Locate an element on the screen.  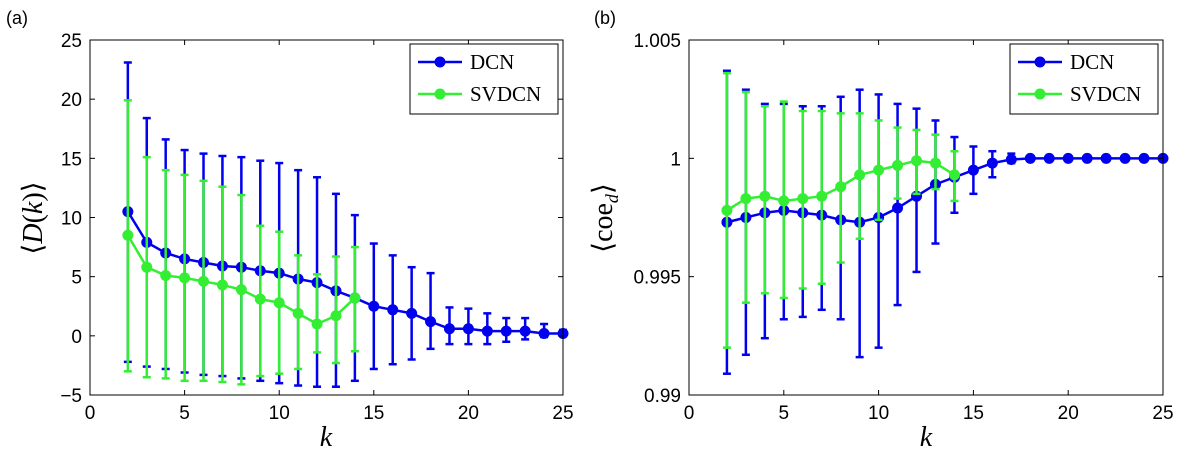
panel-a-y-tick-label: 15 is located at coordinates (71, 159).